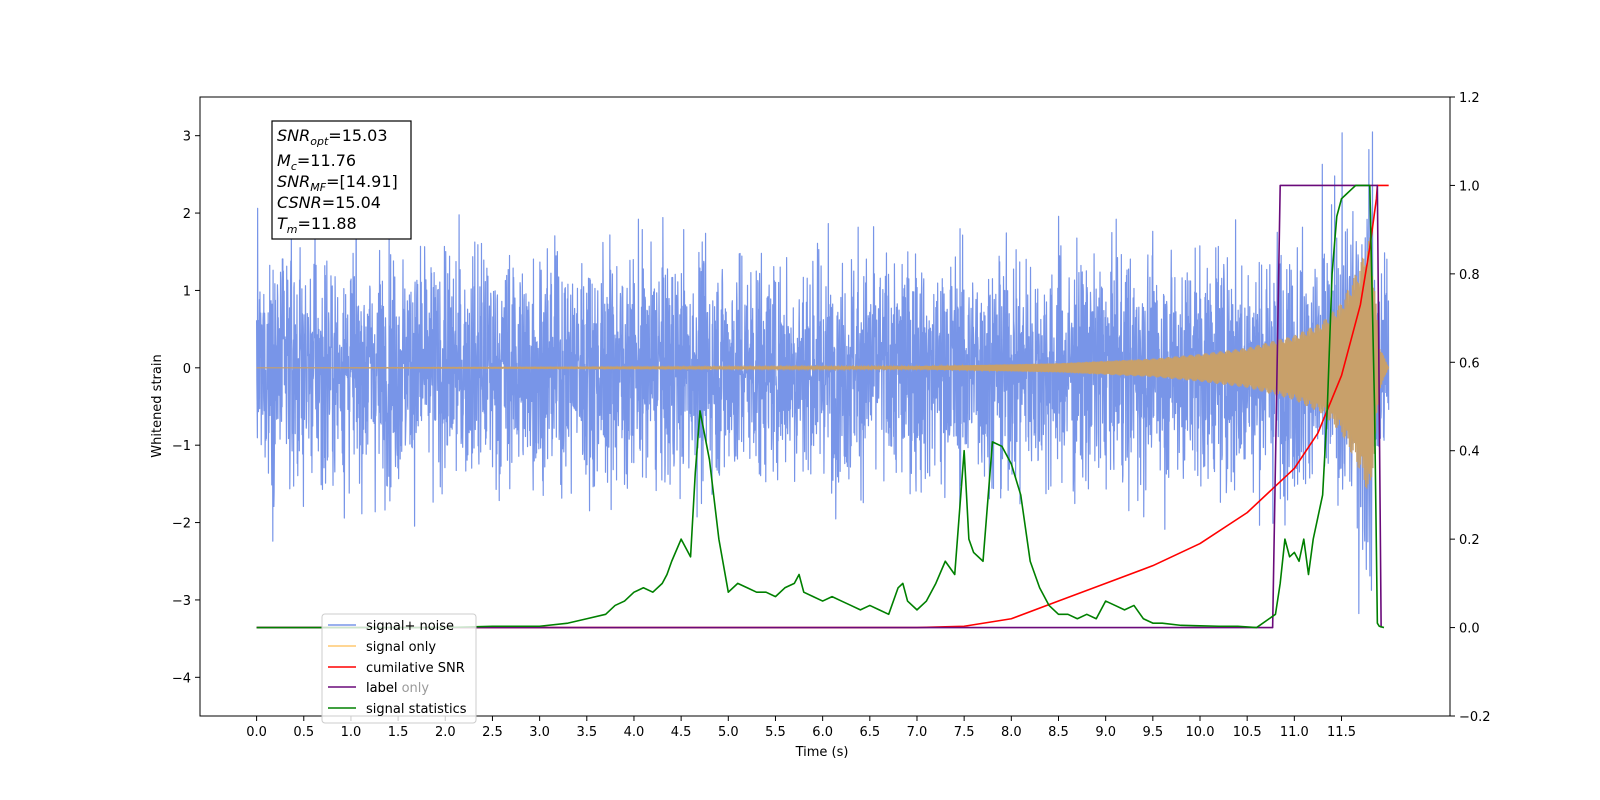 Image resolution: width=1600 pixels, height=800 pixels. I want to click on x-tick-label: 1.0, so click(351, 732).